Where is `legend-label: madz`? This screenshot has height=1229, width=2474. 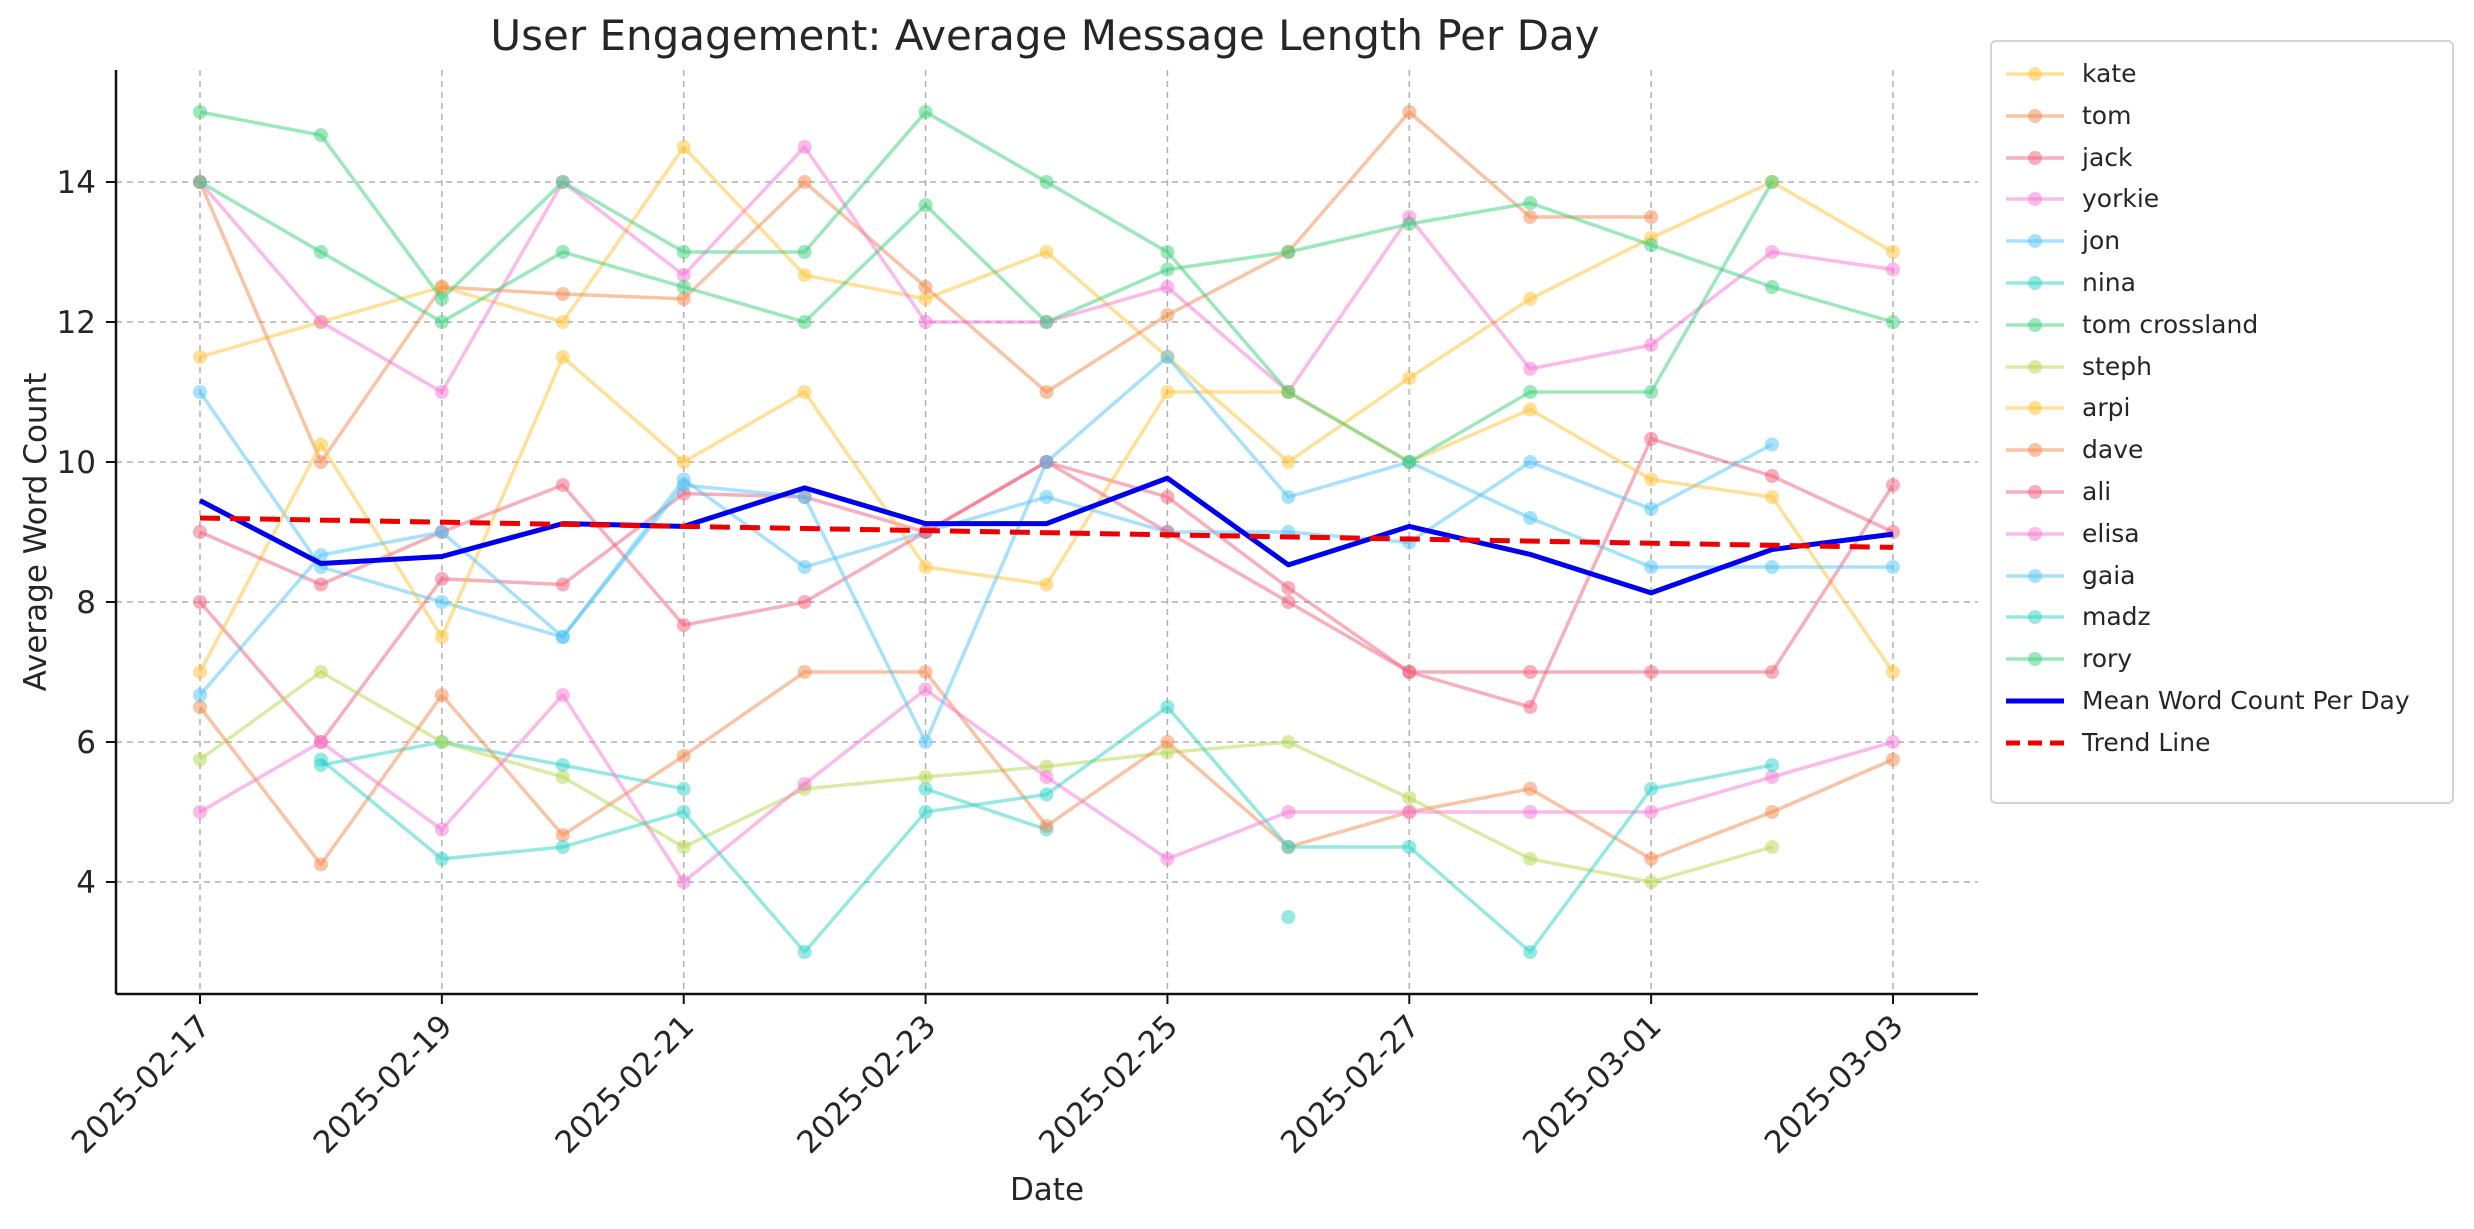
legend-label: madz is located at coordinates (2116, 617).